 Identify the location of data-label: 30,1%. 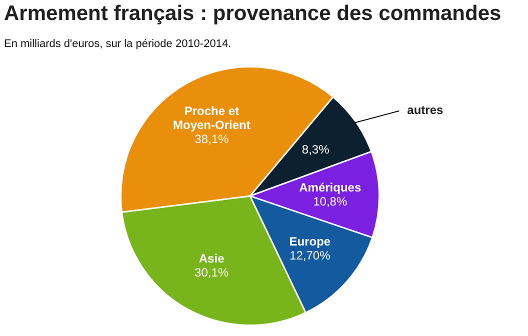
(211, 273).